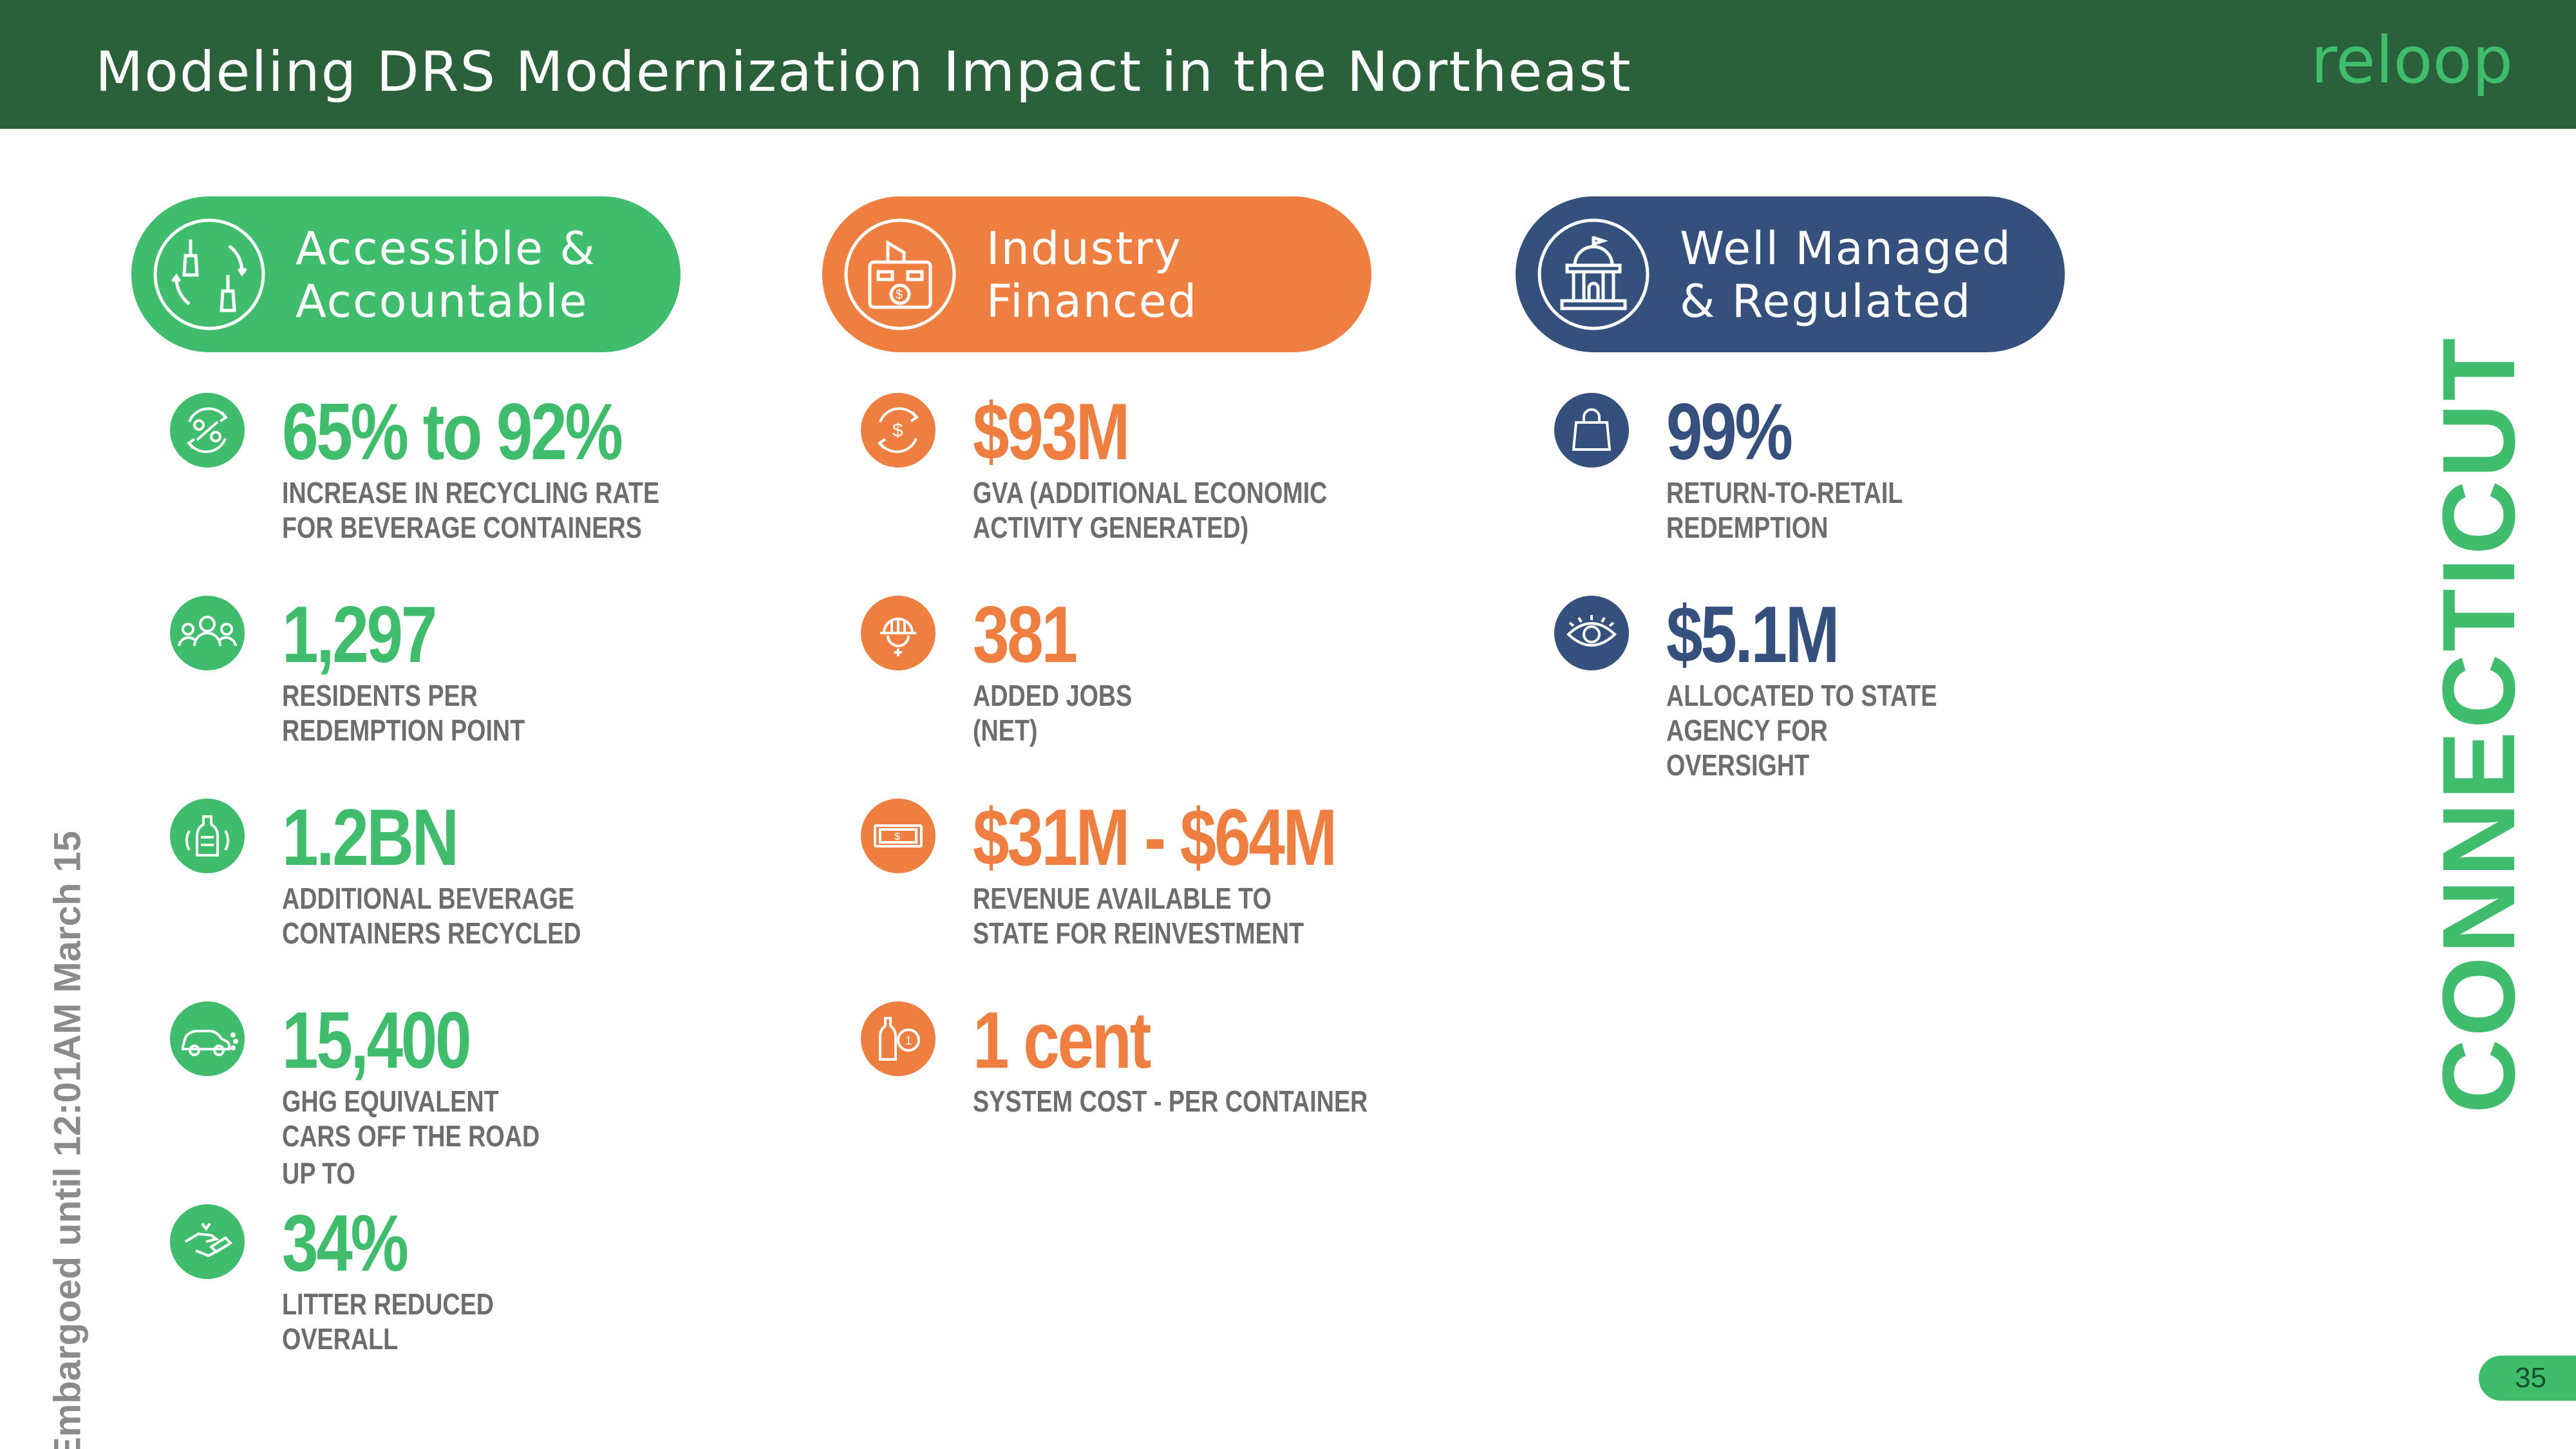  I want to click on category-title: Well Managed & Regulated, so click(1846, 275).